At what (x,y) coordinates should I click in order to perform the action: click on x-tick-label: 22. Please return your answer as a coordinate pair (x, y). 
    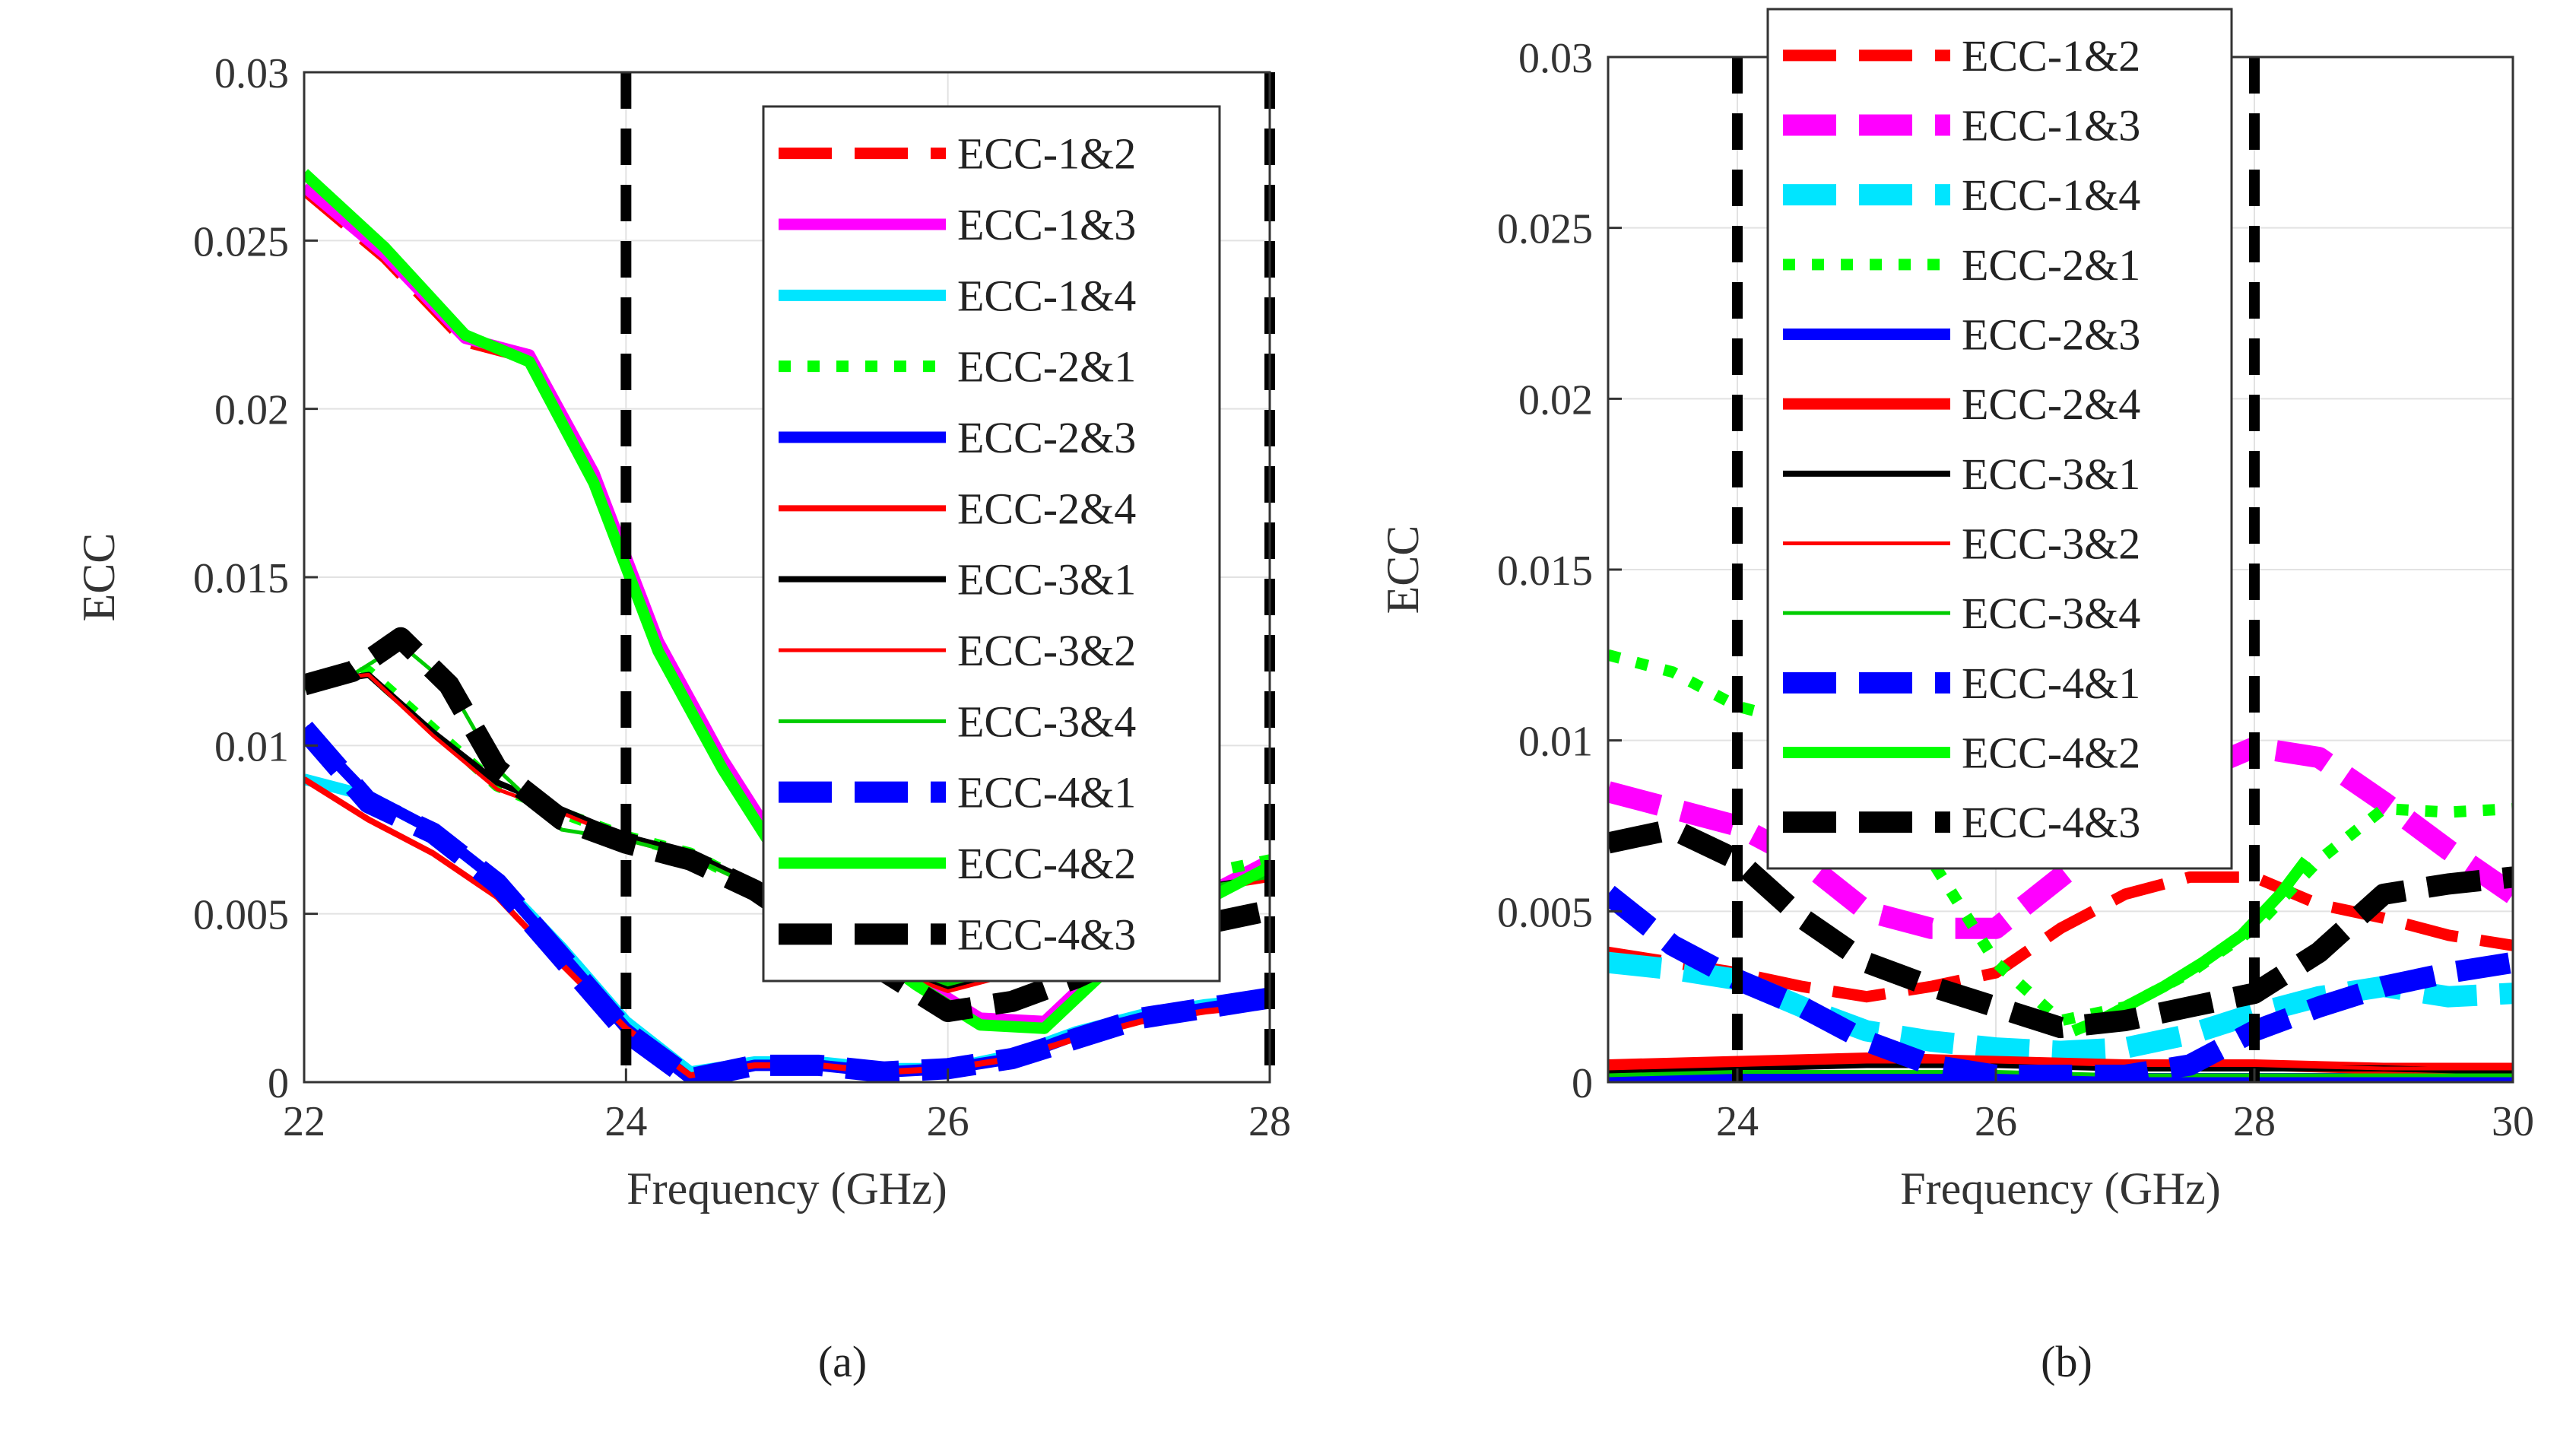
    Looking at the image, I should click on (304, 1121).